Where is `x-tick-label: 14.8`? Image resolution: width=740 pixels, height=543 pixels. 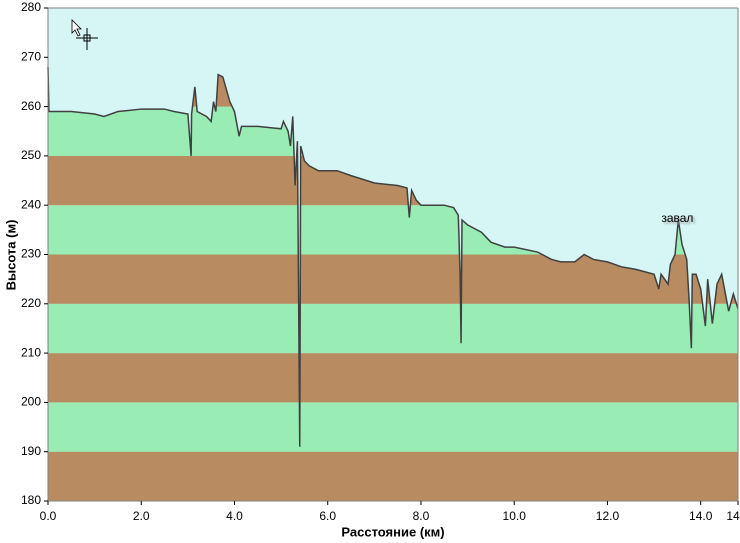
x-tick-label: 14.8 is located at coordinates (733, 516).